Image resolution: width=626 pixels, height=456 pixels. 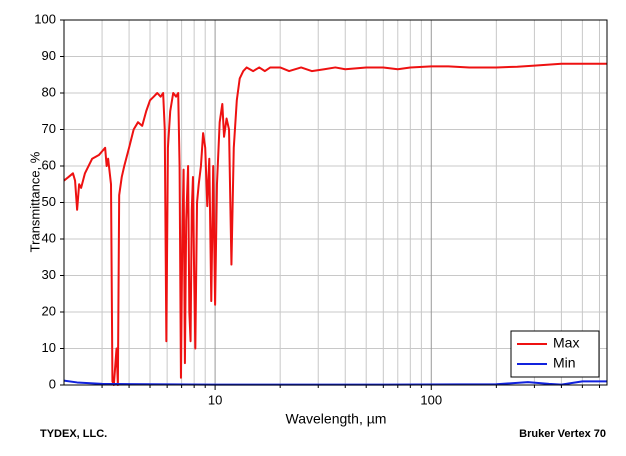 What do you see at coordinates (49, 91) in the screenshot?
I see `y-tick-label: 80` at bounding box center [49, 91].